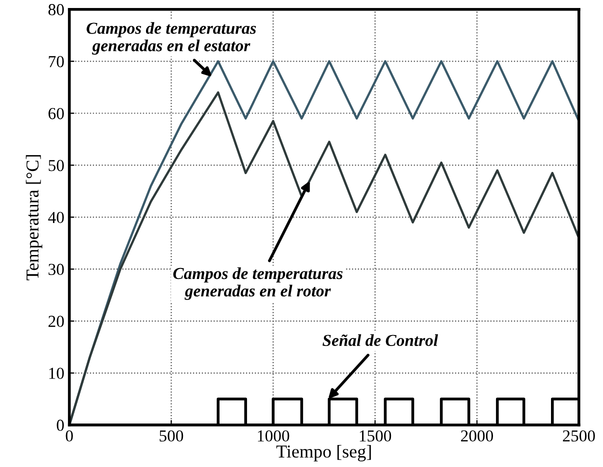 Image resolution: width=603 pixels, height=467 pixels. Describe the element at coordinates (578, 436) in the screenshot. I see `x-tick-label: 2500` at that location.